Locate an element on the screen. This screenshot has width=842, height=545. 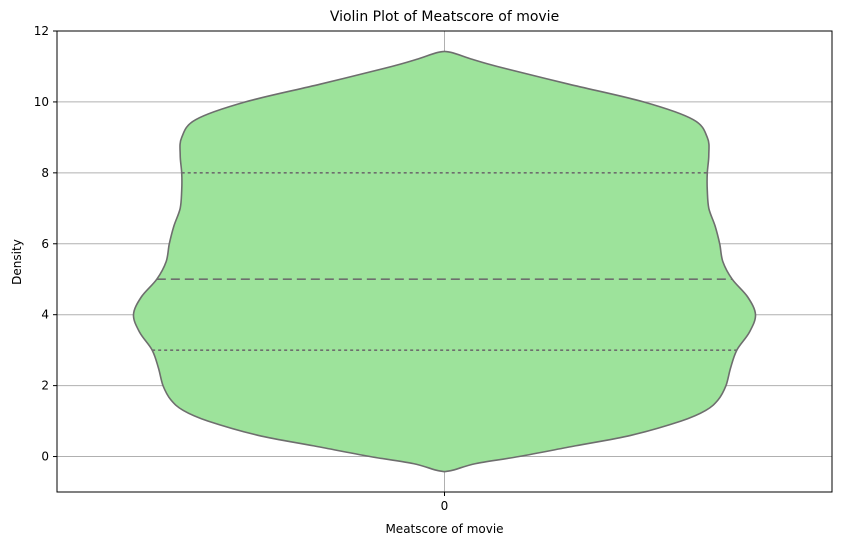
y-tick-label: 0 is located at coordinates (45, 457).